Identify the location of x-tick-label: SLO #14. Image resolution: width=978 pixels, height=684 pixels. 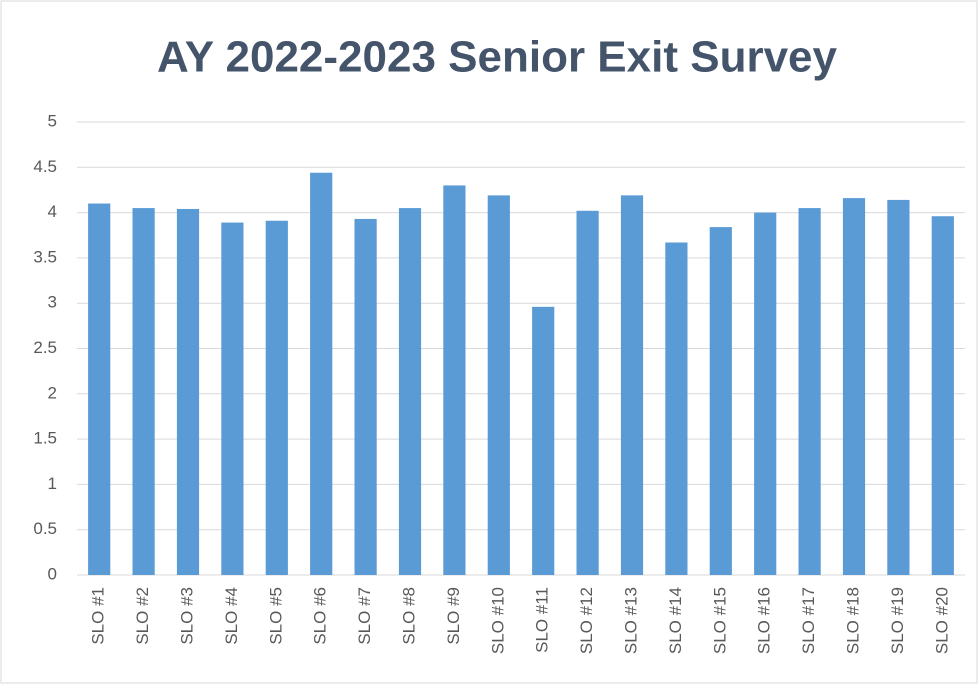
(675, 620).